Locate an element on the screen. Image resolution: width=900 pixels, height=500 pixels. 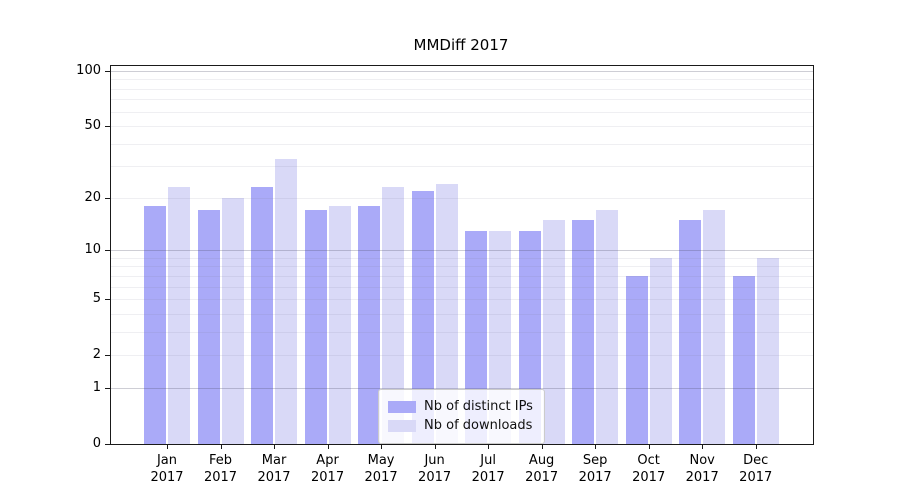
y-tick-label: 2 is located at coordinates (96, 355).